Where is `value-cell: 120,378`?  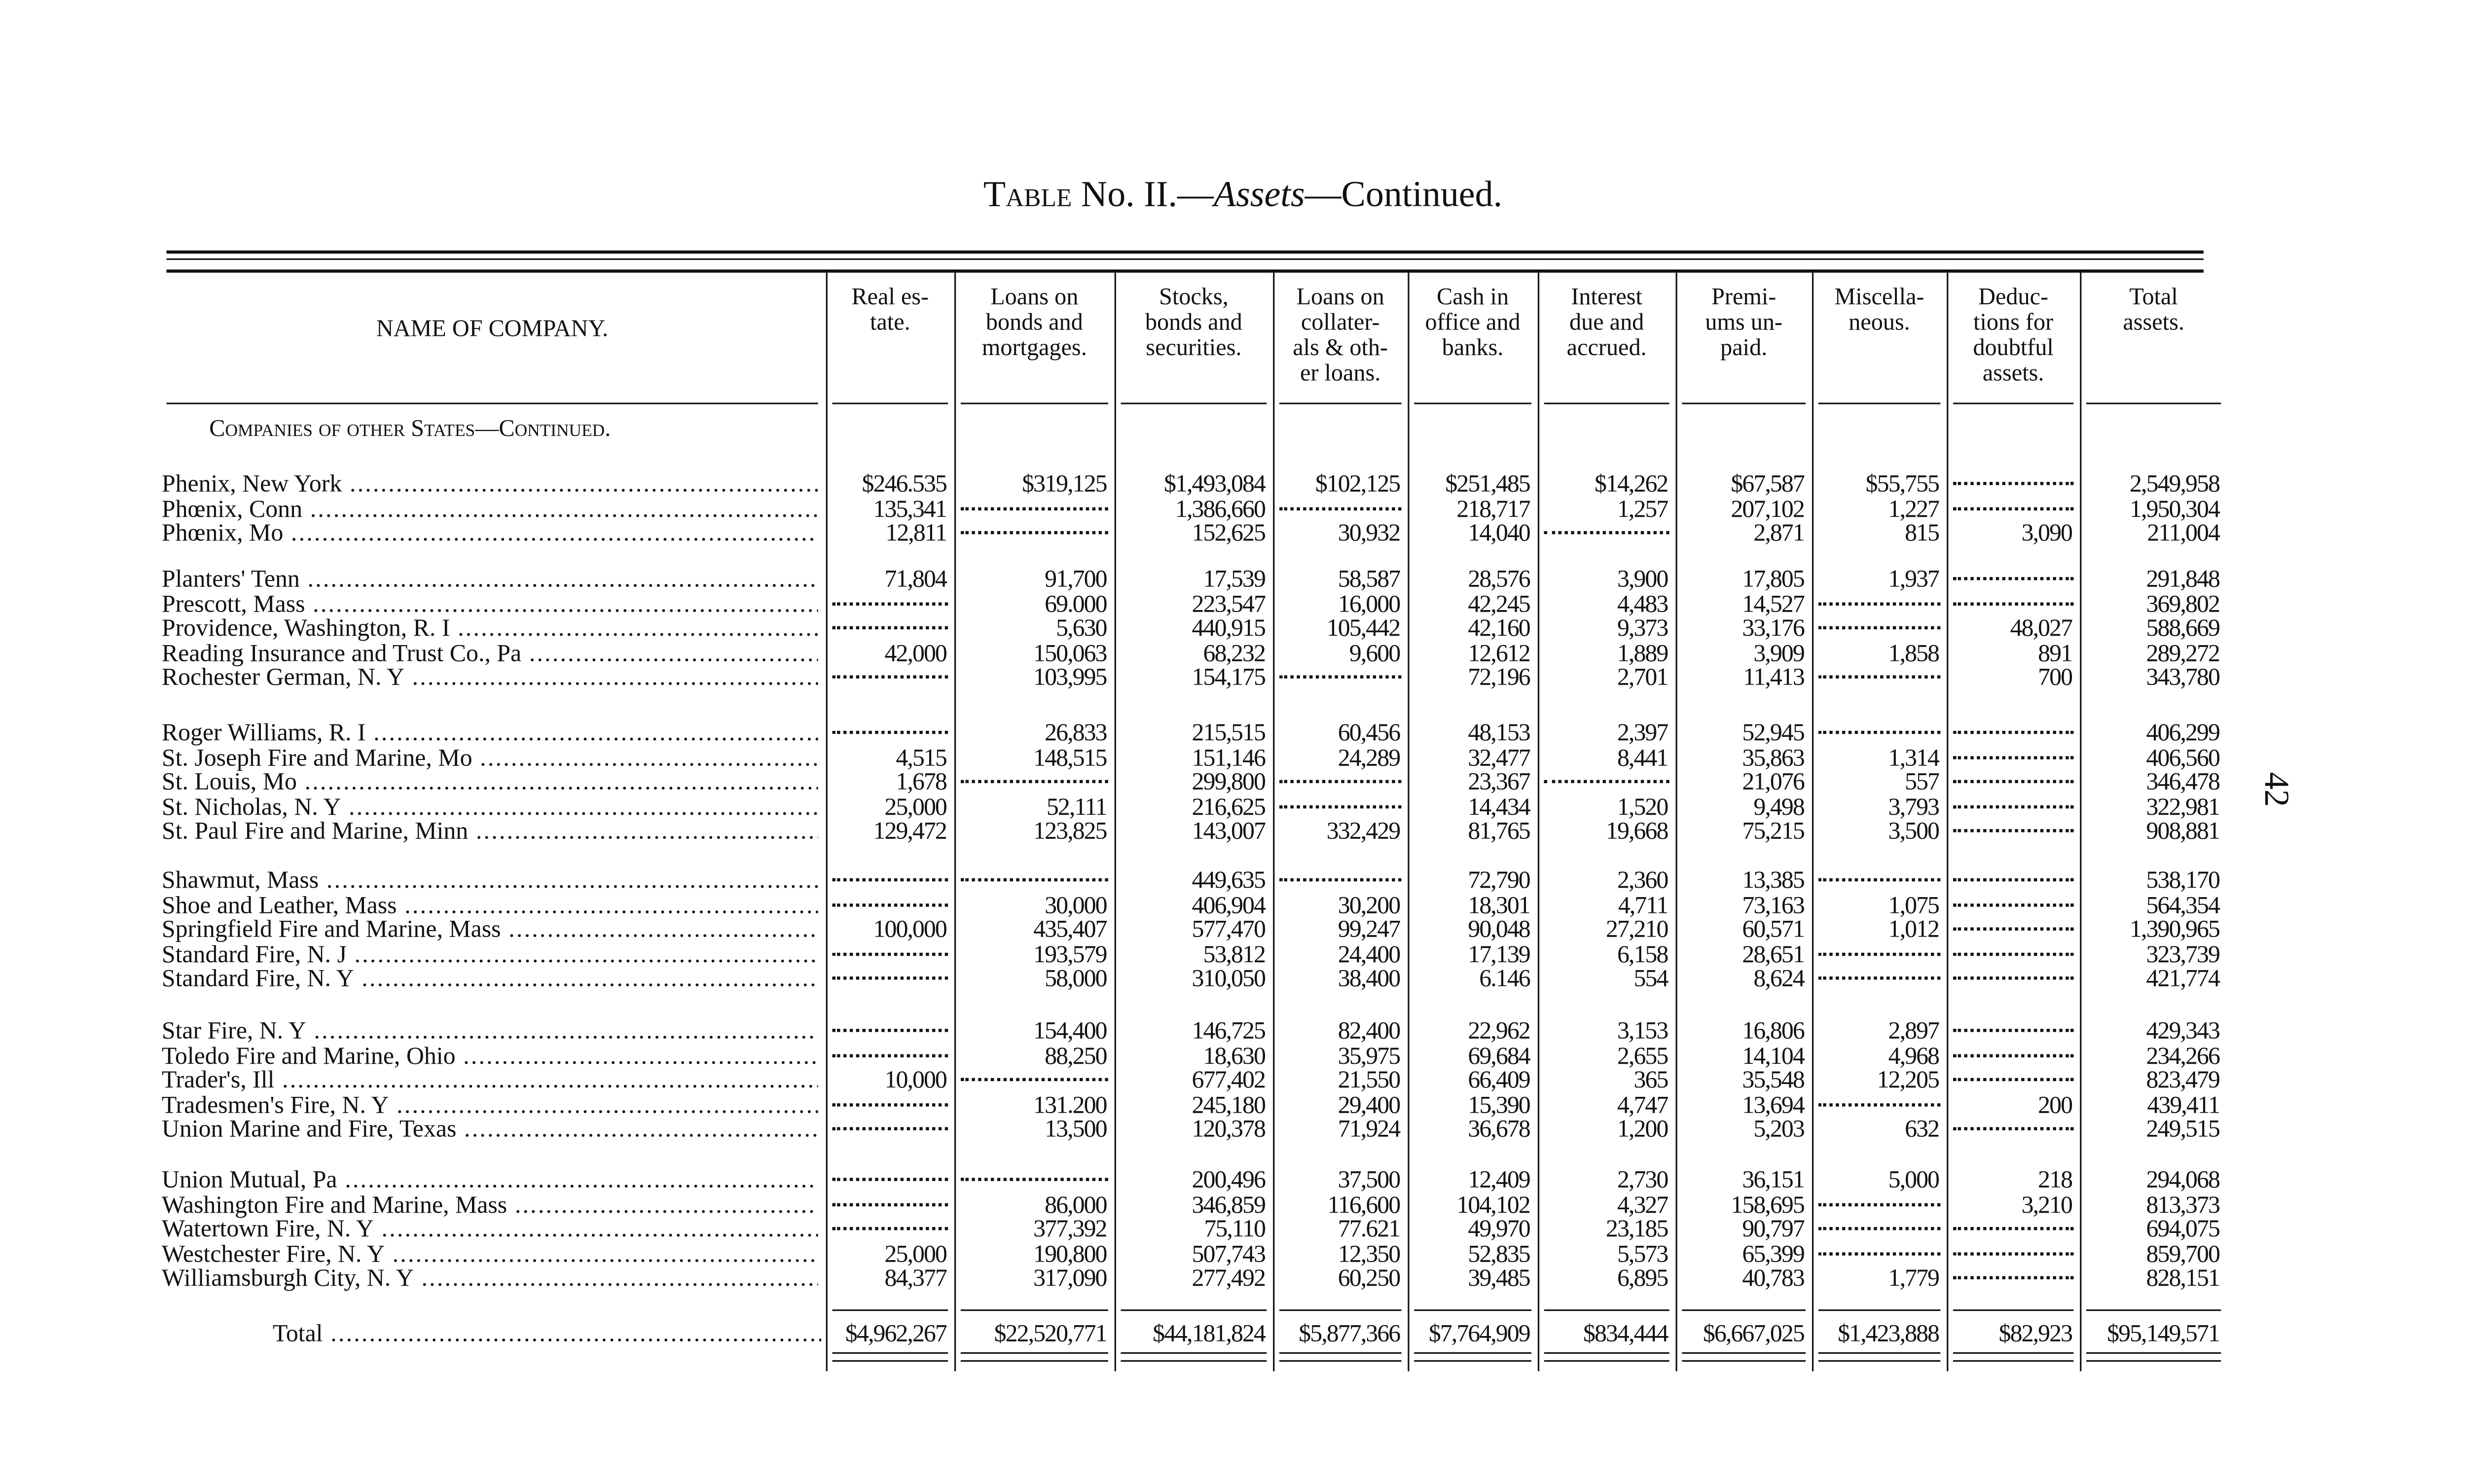 value-cell: 120,378 is located at coordinates (1229, 1130).